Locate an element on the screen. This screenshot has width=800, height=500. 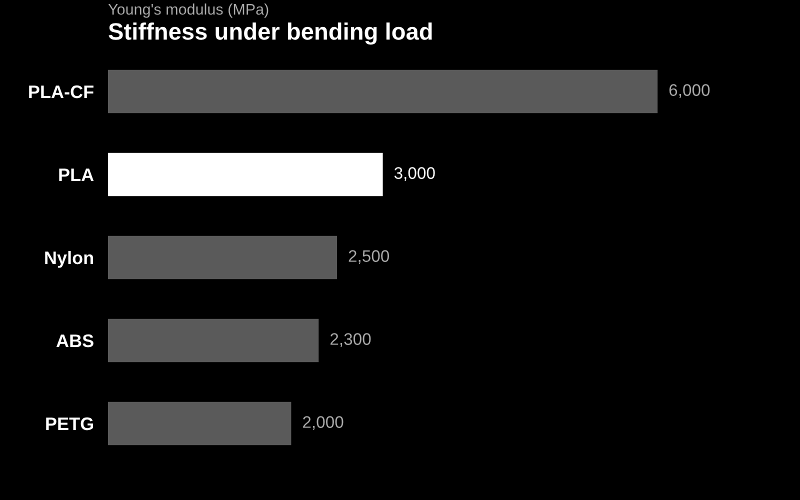
y-tick-label: PETG is located at coordinates (69, 423).